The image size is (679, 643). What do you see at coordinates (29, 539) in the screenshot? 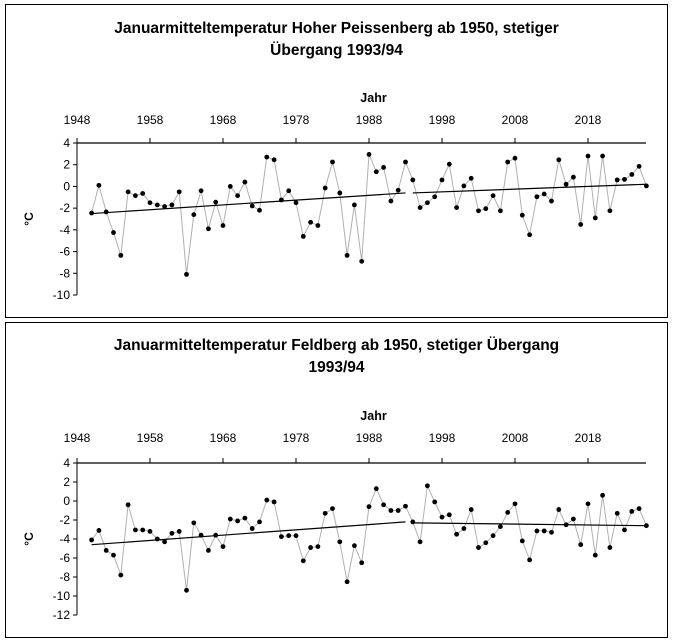
I see `y-axis-label: °C` at bounding box center [29, 539].